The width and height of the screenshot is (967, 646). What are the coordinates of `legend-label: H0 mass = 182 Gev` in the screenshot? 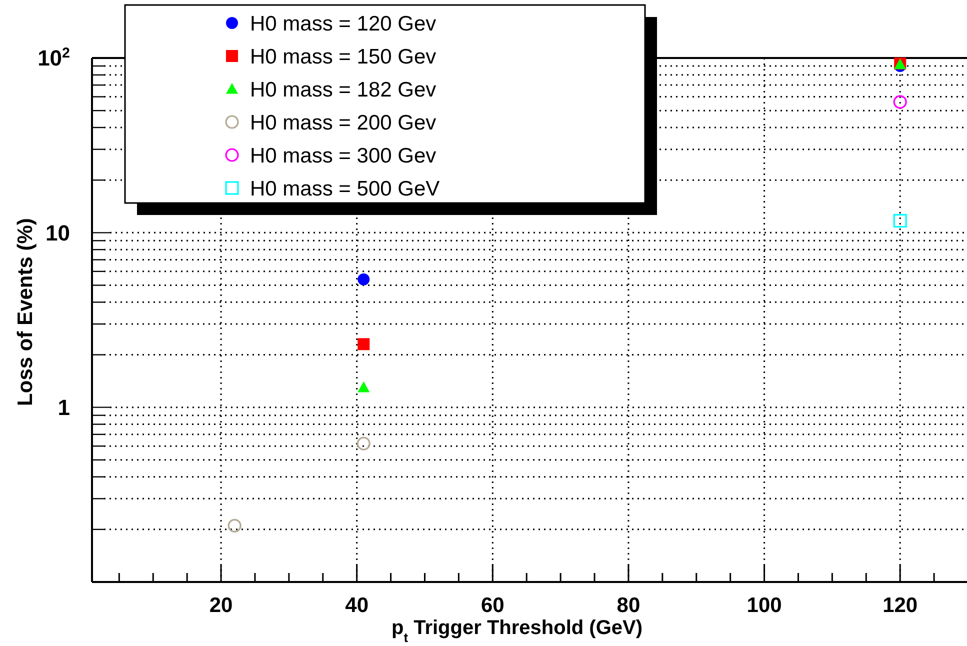 It's located at (343, 90).